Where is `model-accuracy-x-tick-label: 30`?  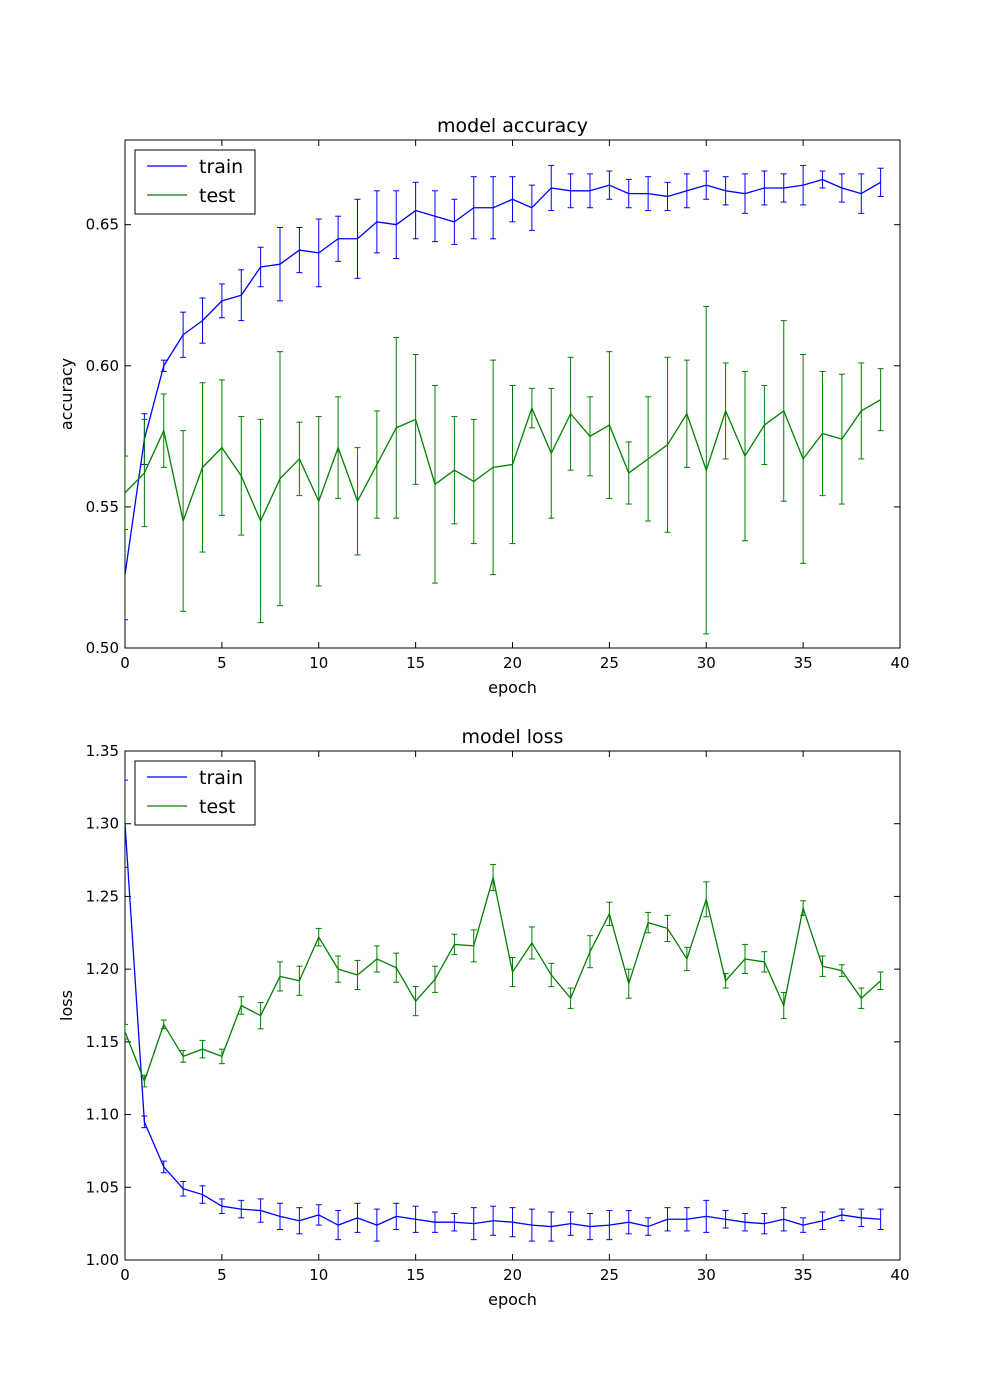 model-accuracy-x-tick-label: 30 is located at coordinates (706, 663).